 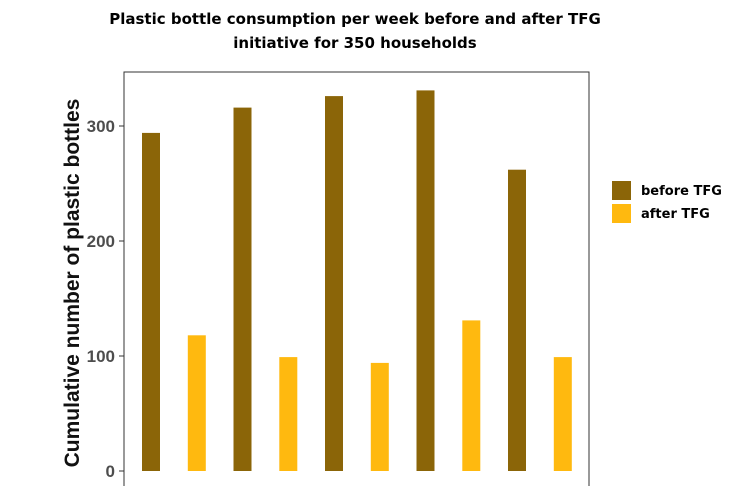 What do you see at coordinates (101, 241) in the screenshot?
I see `y-tick-label: 200` at bounding box center [101, 241].